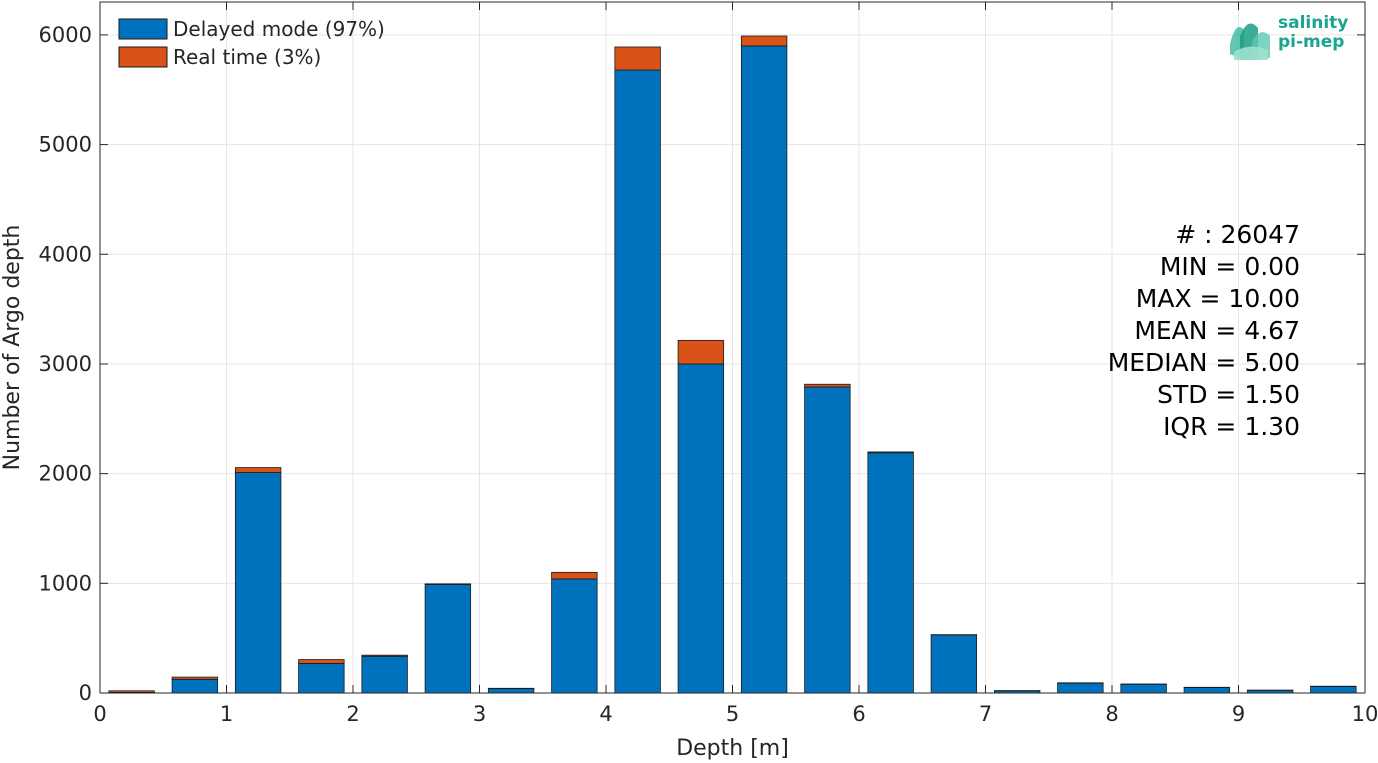  Describe the element at coordinates (1218, 298) in the screenshot. I see `stats-line: MAX = 10.00` at that location.